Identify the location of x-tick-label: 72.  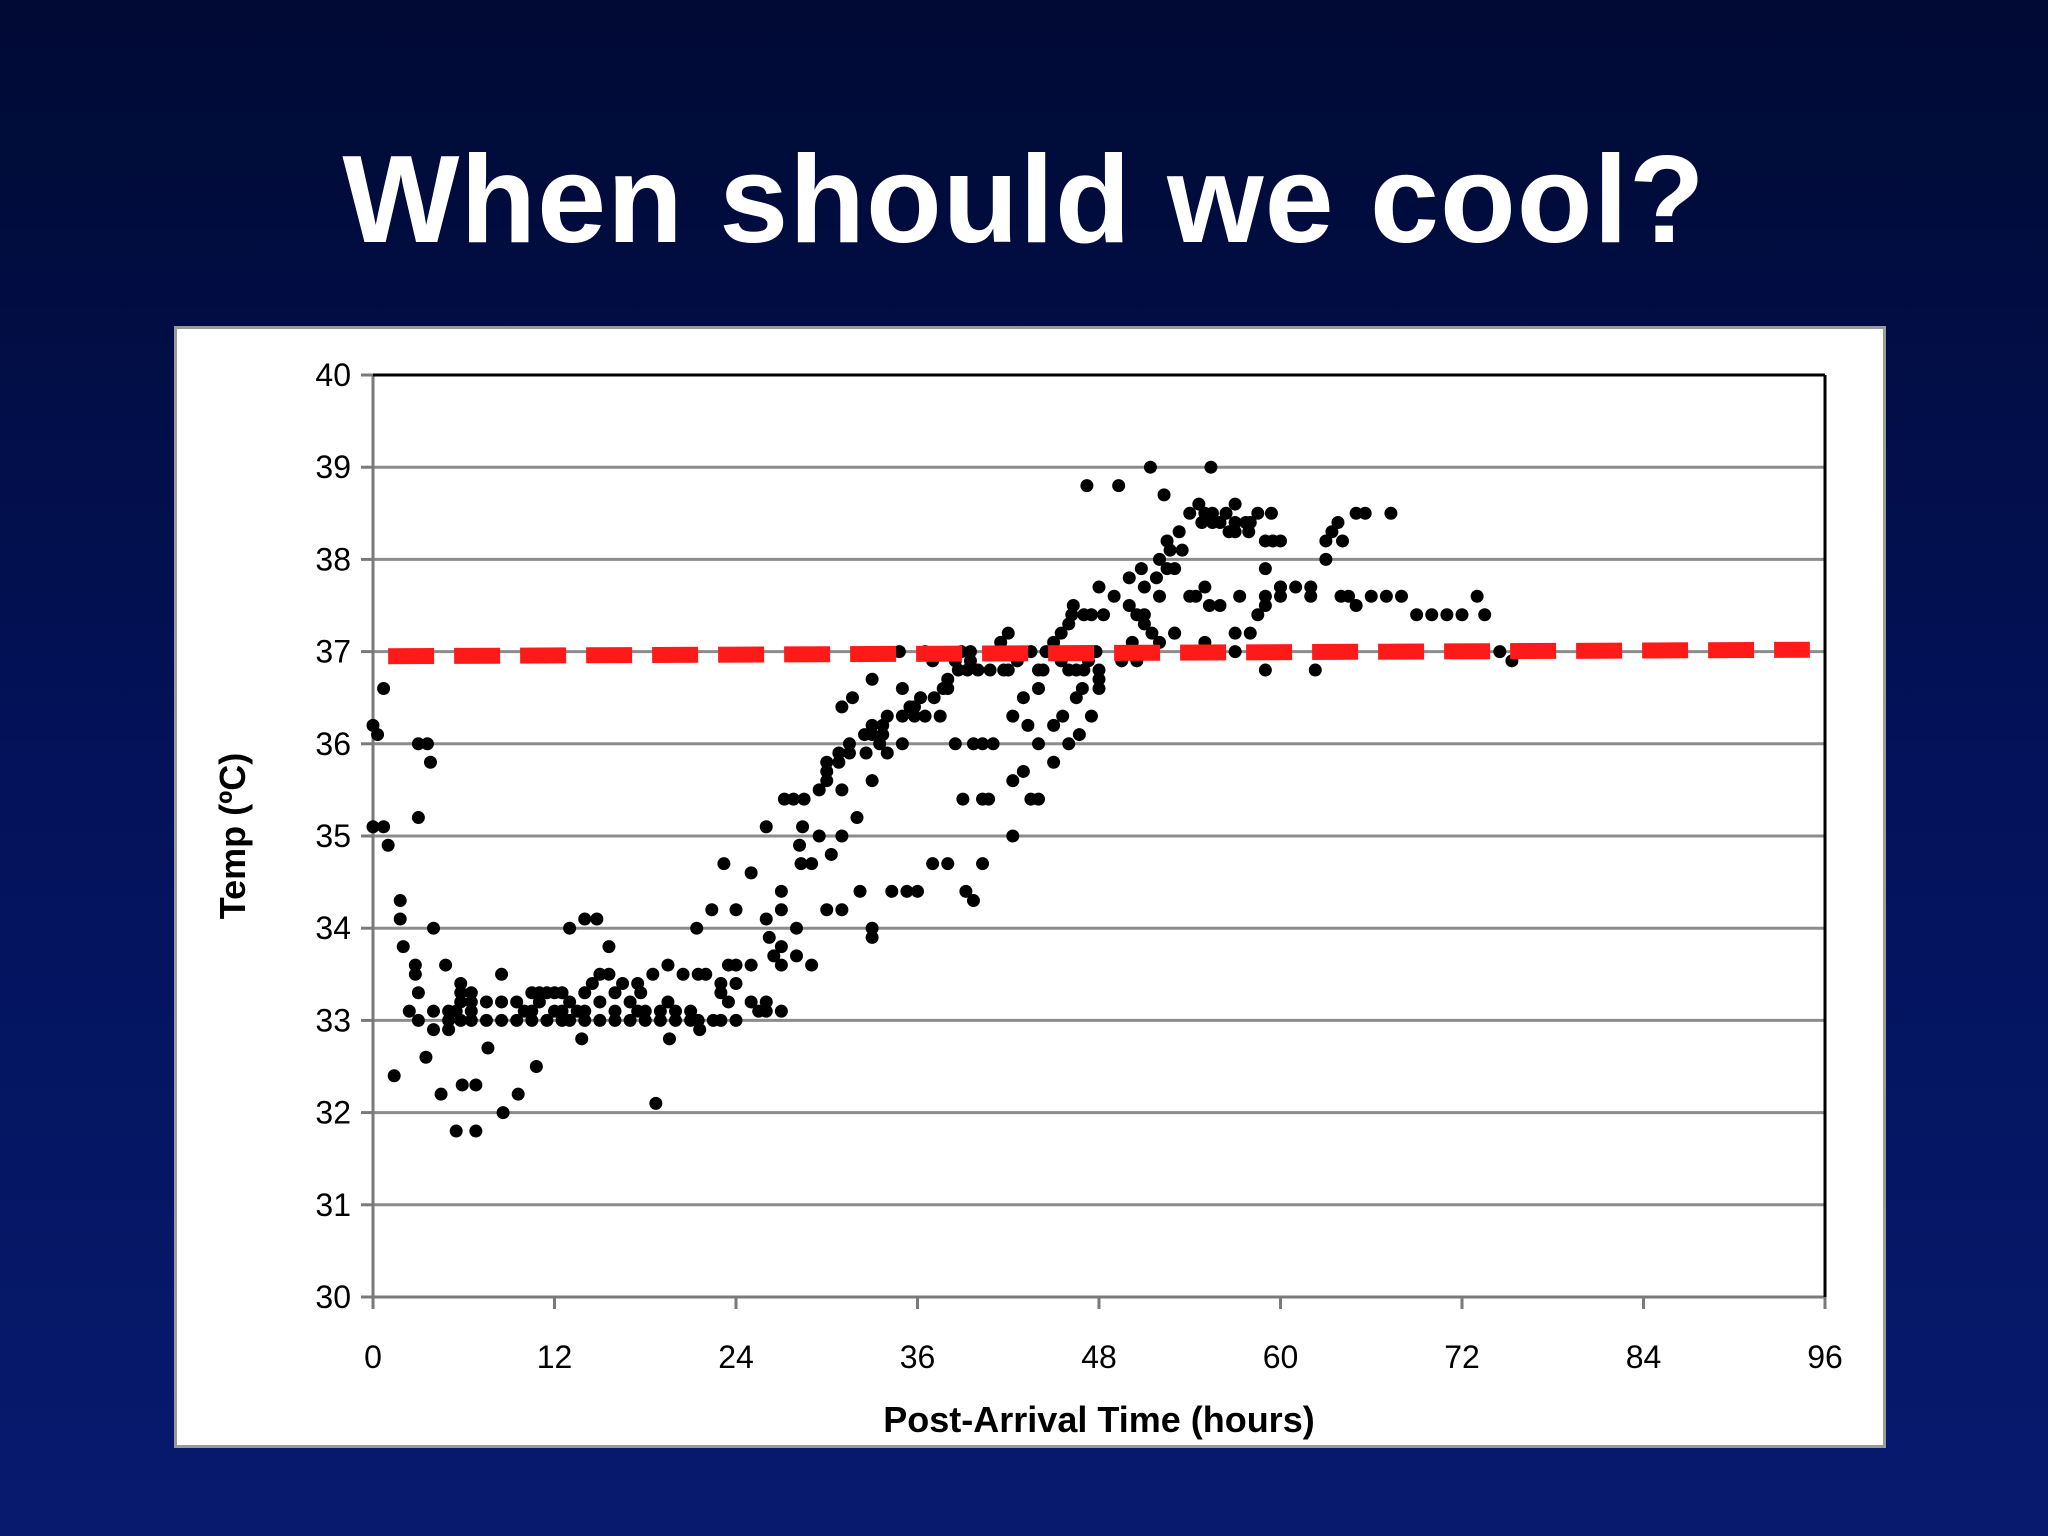
(1462, 1357).